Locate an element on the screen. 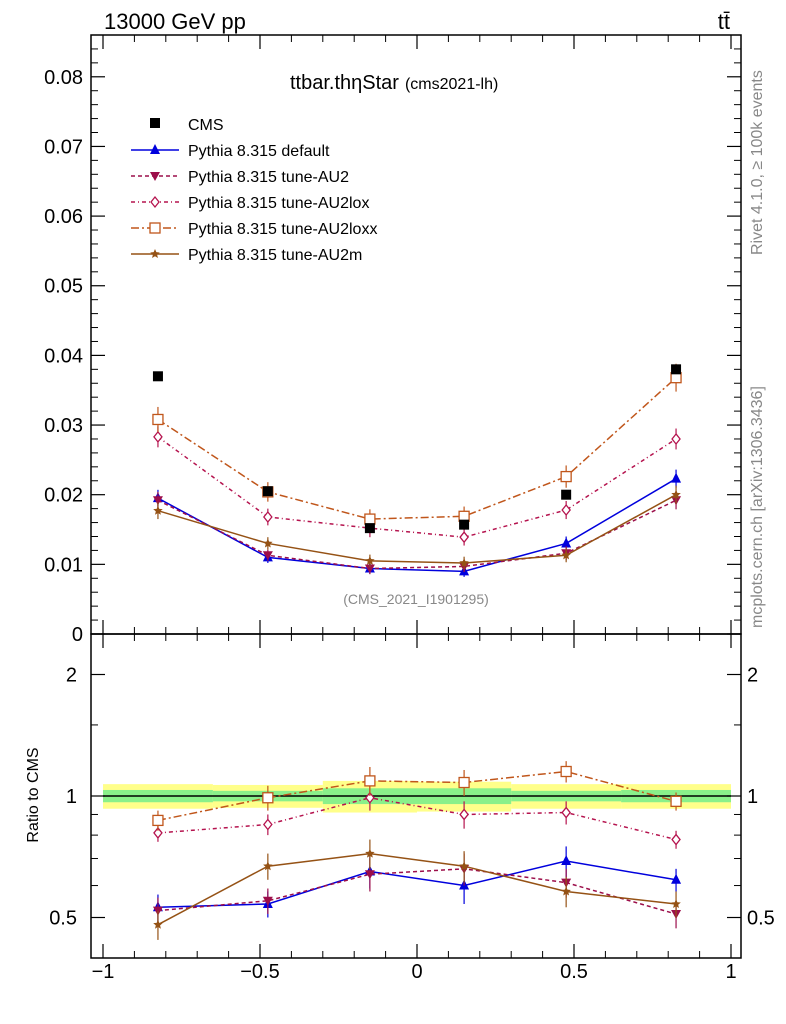 The image size is (786, 1024). process-label: tt̄ is located at coordinates (724, 21).